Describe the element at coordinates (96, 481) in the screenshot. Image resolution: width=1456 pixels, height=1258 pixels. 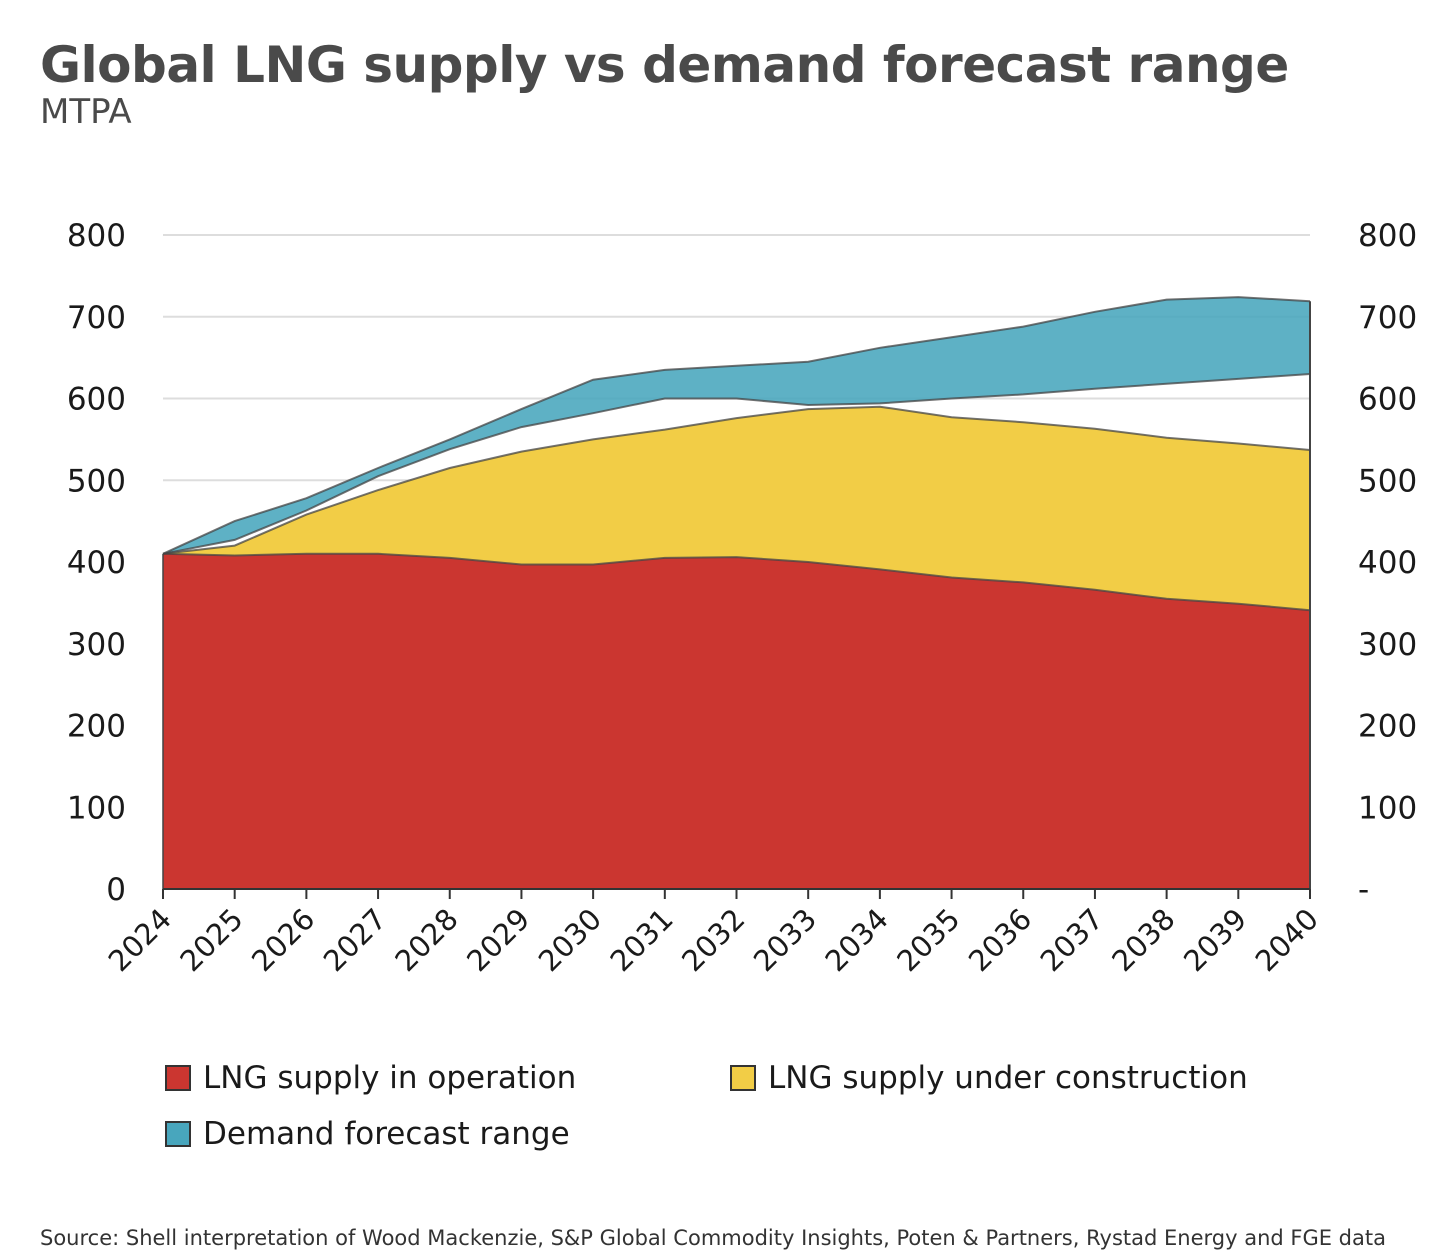
I see `y-tick-label-left-500: 500` at that location.